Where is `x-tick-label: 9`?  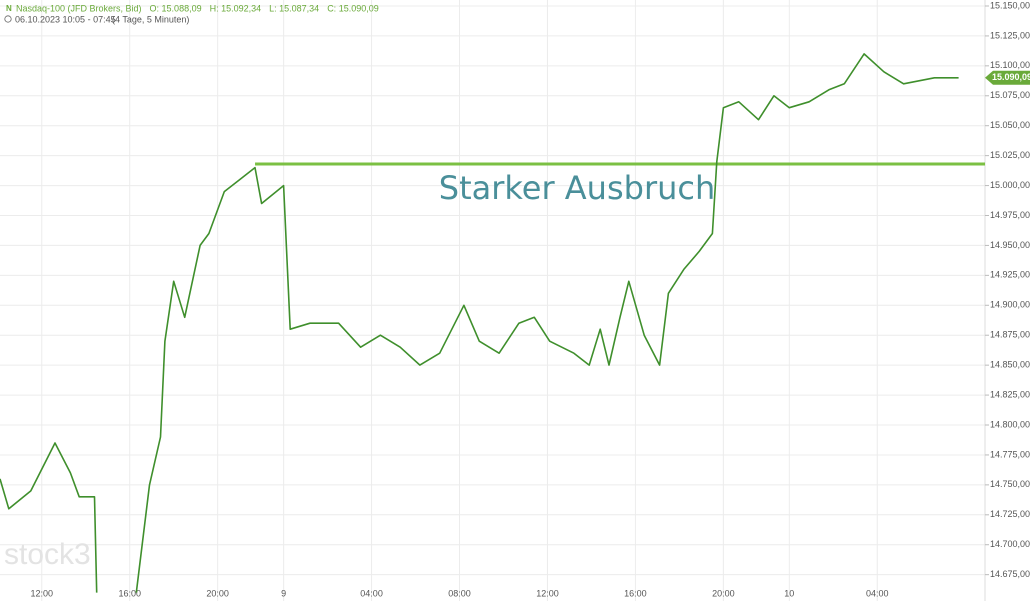
x-tick-label: 9 is located at coordinates (283, 593).